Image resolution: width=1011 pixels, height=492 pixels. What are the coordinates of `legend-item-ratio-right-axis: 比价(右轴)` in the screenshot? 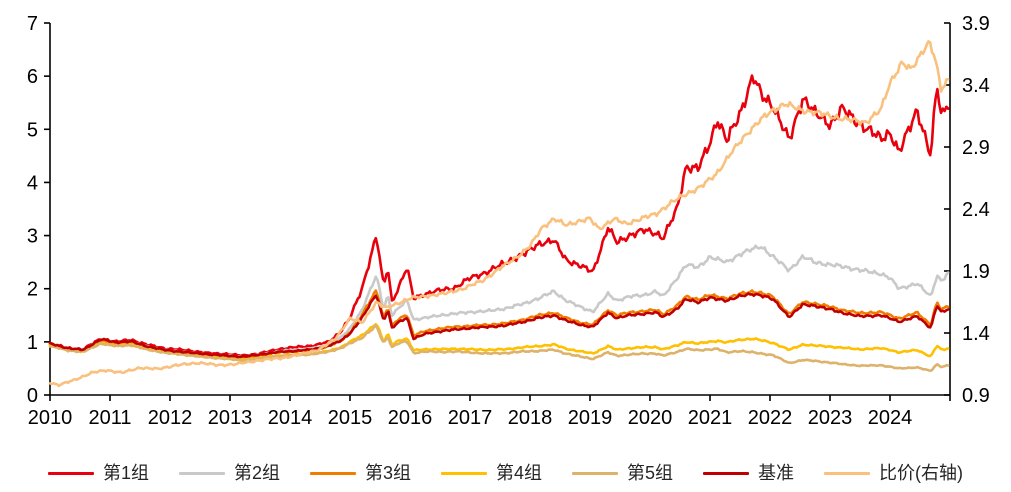 It's located at (893, 473).